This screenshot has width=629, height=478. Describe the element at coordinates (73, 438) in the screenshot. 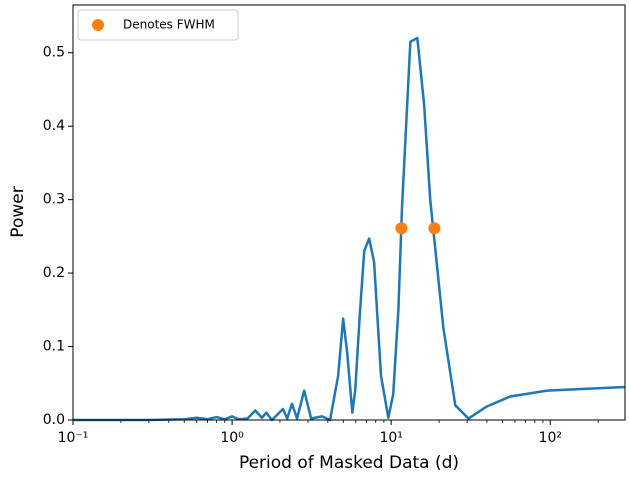

I see `x-tick-label: 10⁻¹` at that location.